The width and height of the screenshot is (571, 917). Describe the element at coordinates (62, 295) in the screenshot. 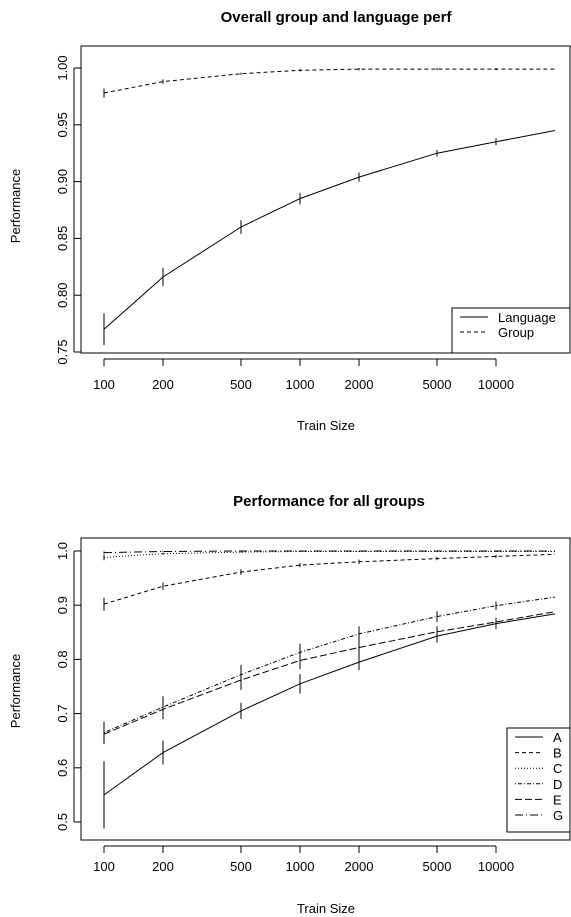

I see `y-tick-label: 0.80` at that location.